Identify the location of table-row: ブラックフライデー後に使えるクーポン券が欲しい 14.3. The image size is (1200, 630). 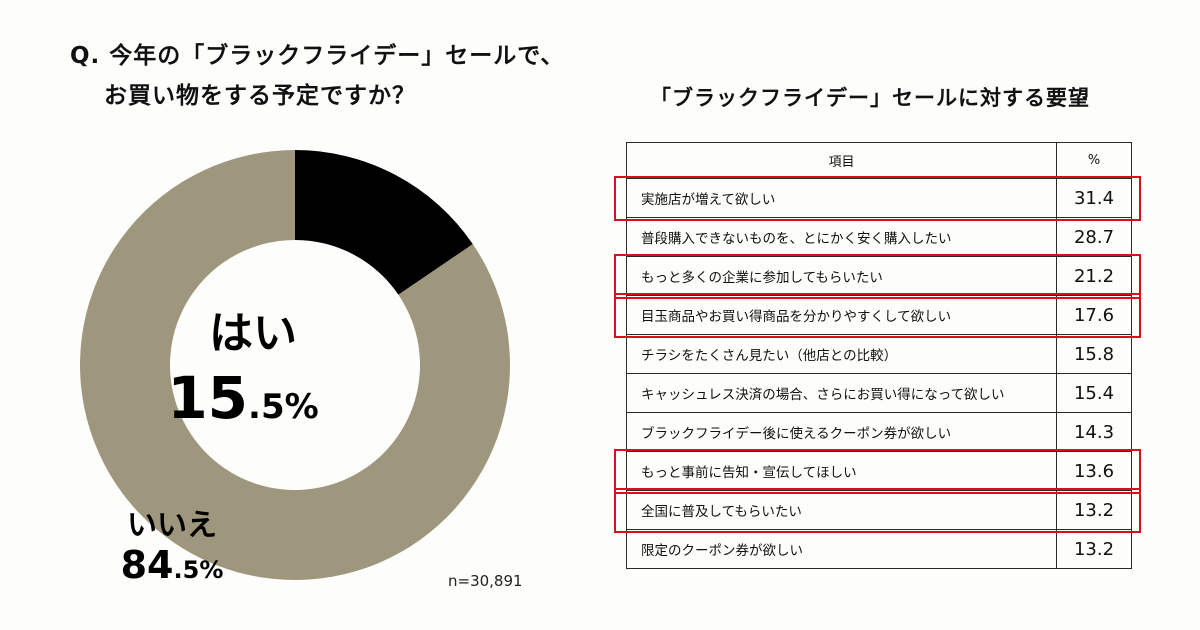
(879, 432).